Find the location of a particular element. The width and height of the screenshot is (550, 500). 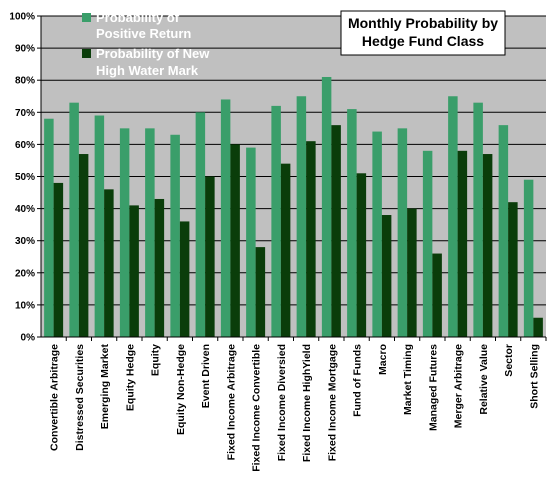

x-category-label: Market Timing is located at coordinates (408, 379).